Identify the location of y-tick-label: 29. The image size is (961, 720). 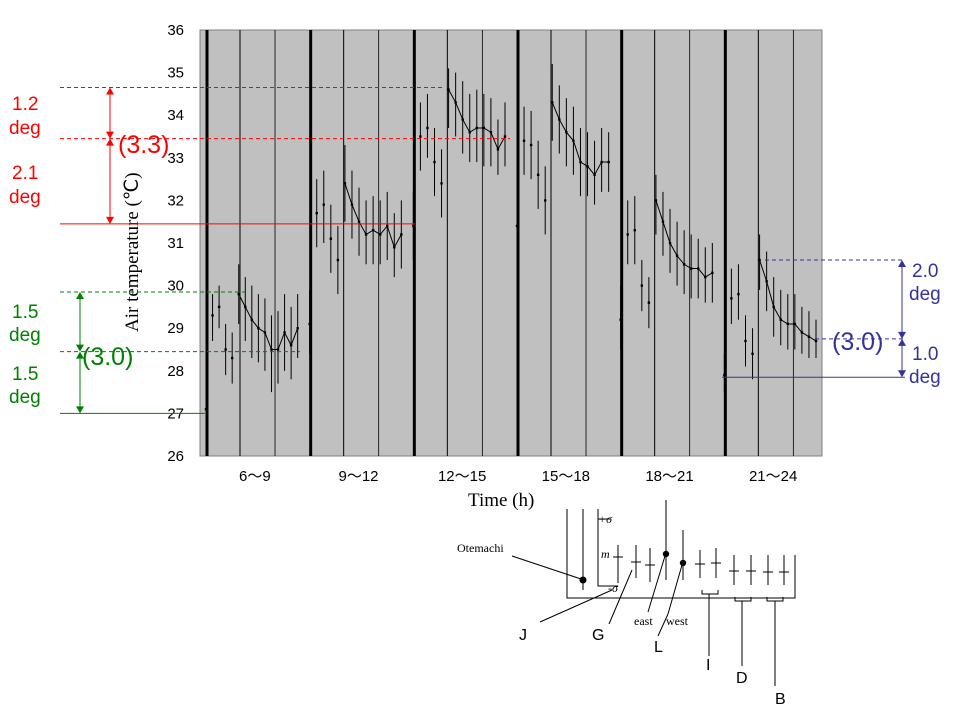
(175, 328).